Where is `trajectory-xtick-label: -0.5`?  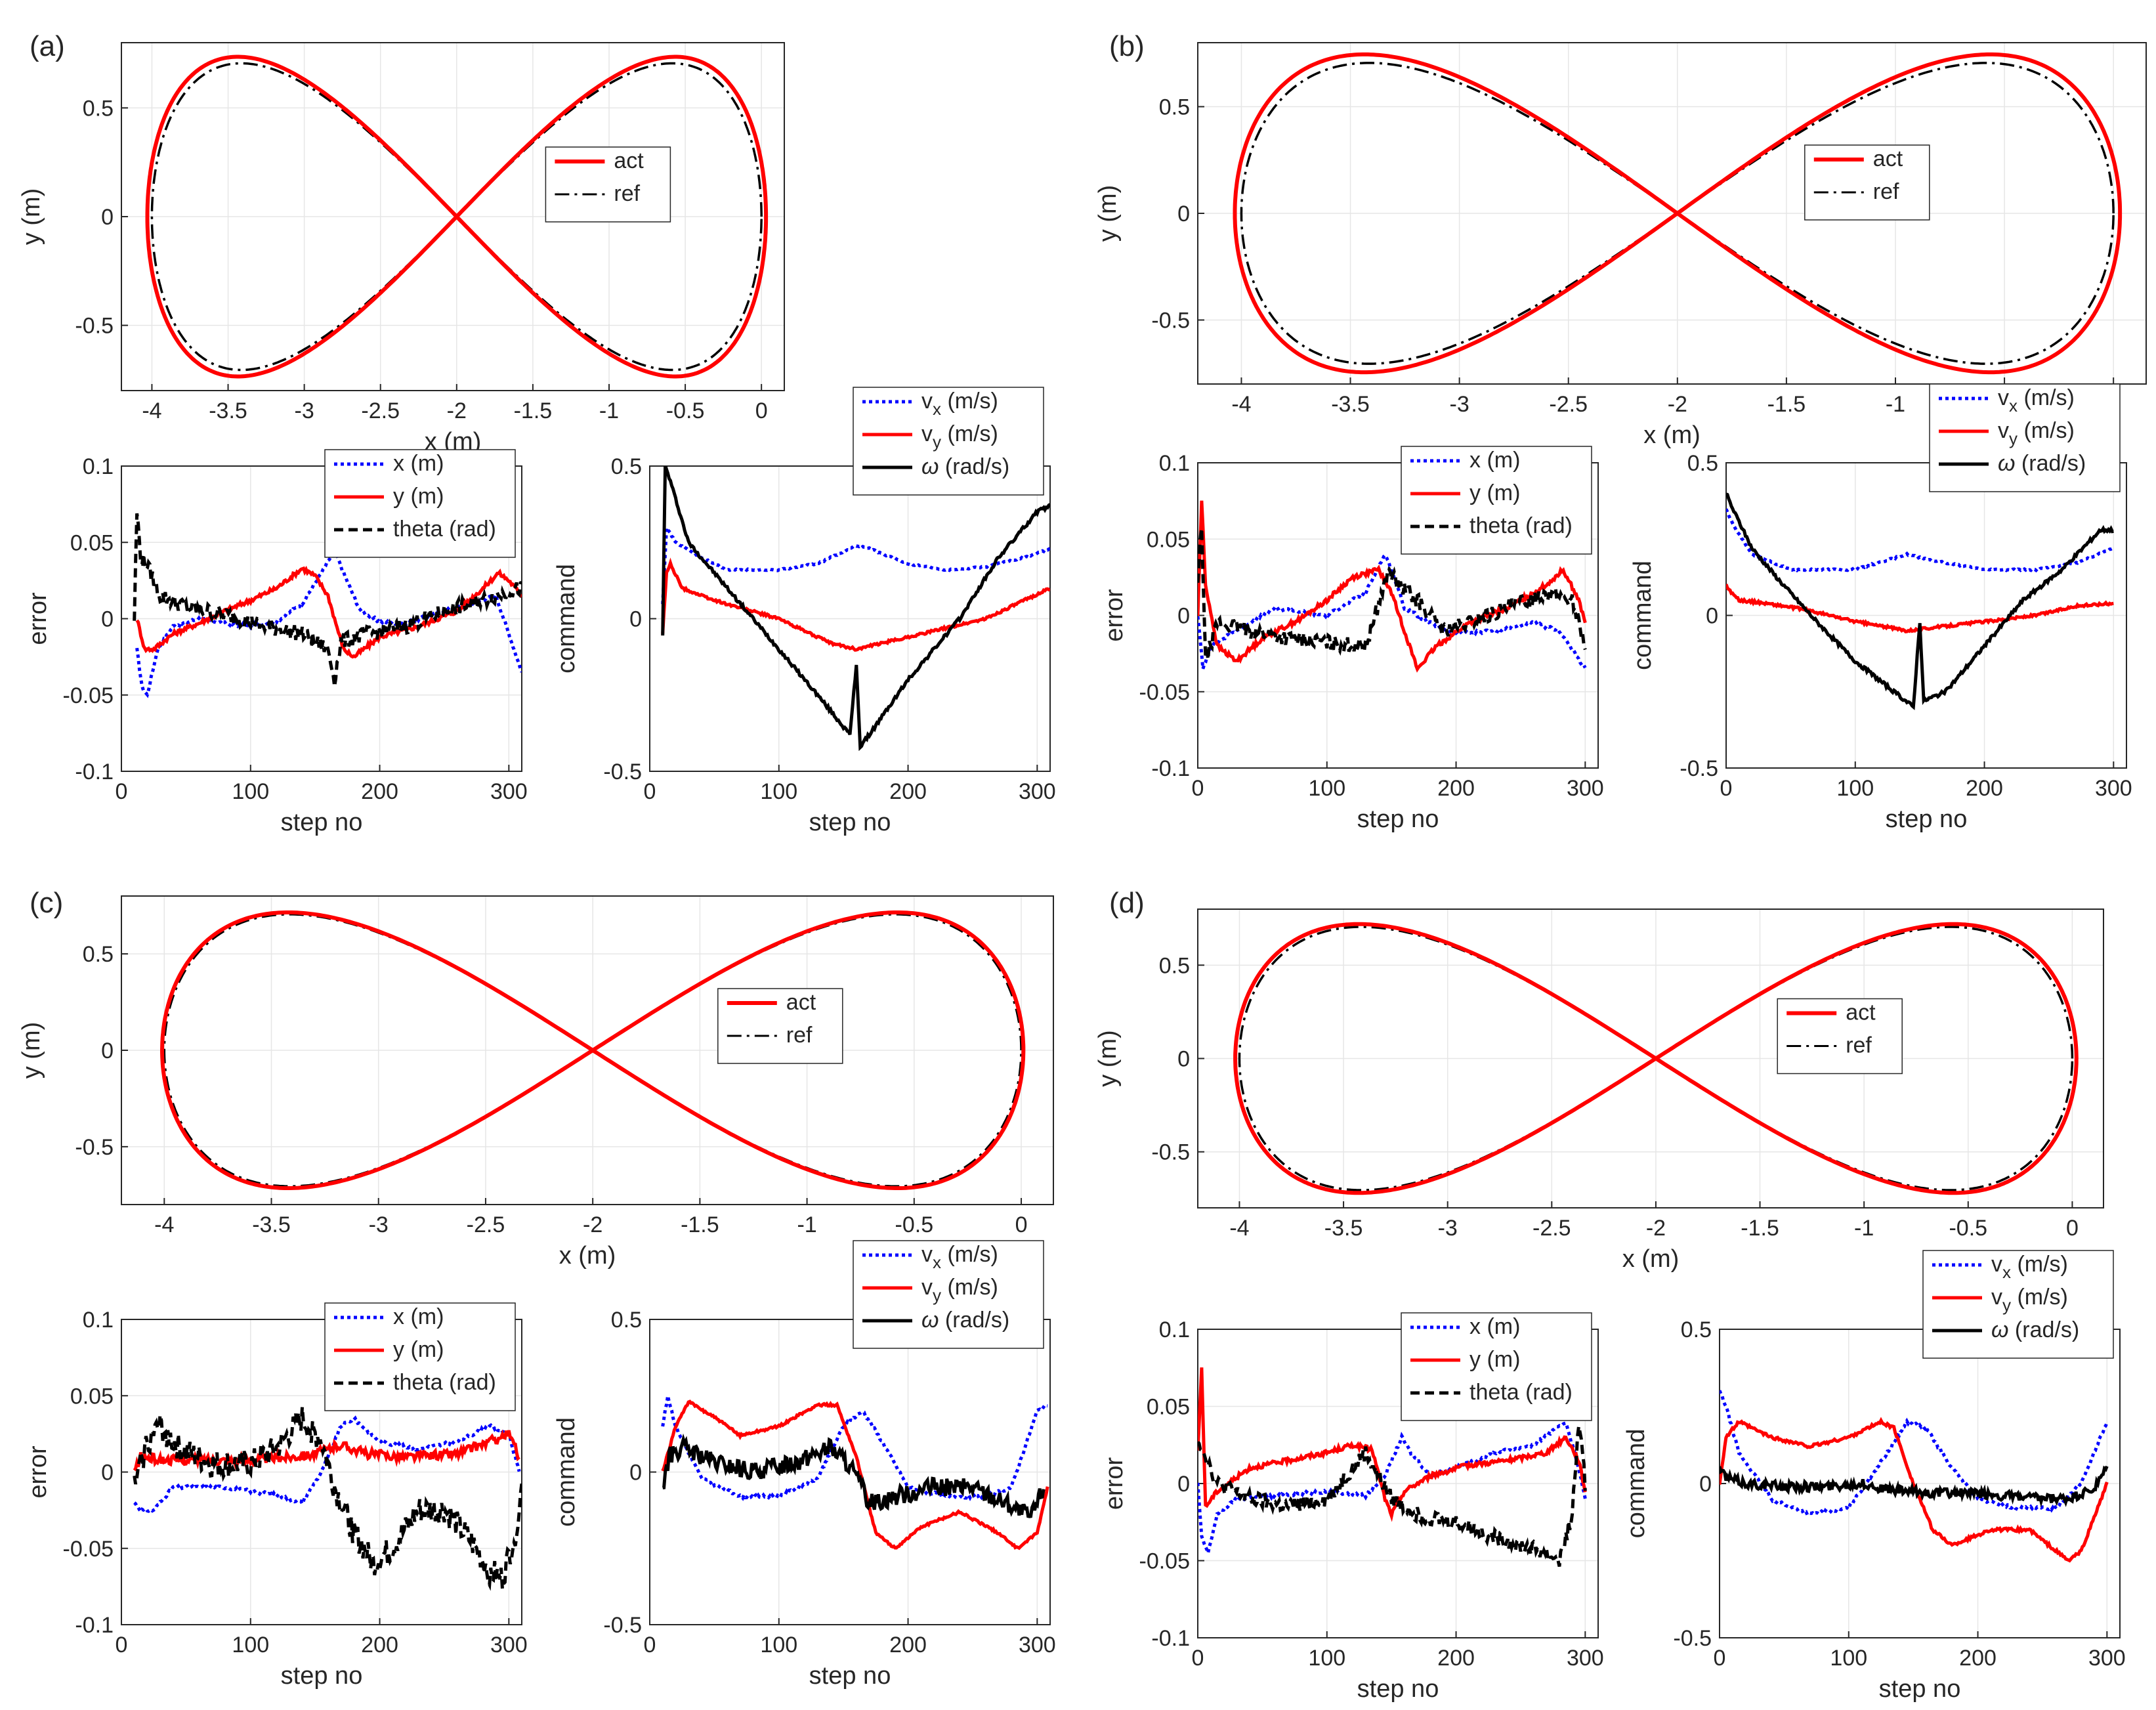
trajectory-xtick-label: -0.5 is located at coordinates (686, 410).